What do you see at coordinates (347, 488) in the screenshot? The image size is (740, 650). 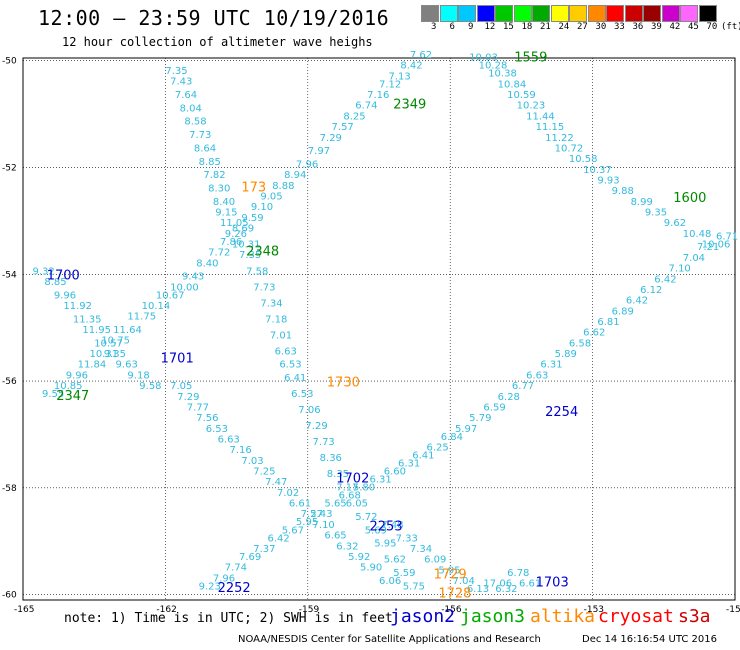 I see `wave-height-value: 7.17` at bounding box center [347, 488].